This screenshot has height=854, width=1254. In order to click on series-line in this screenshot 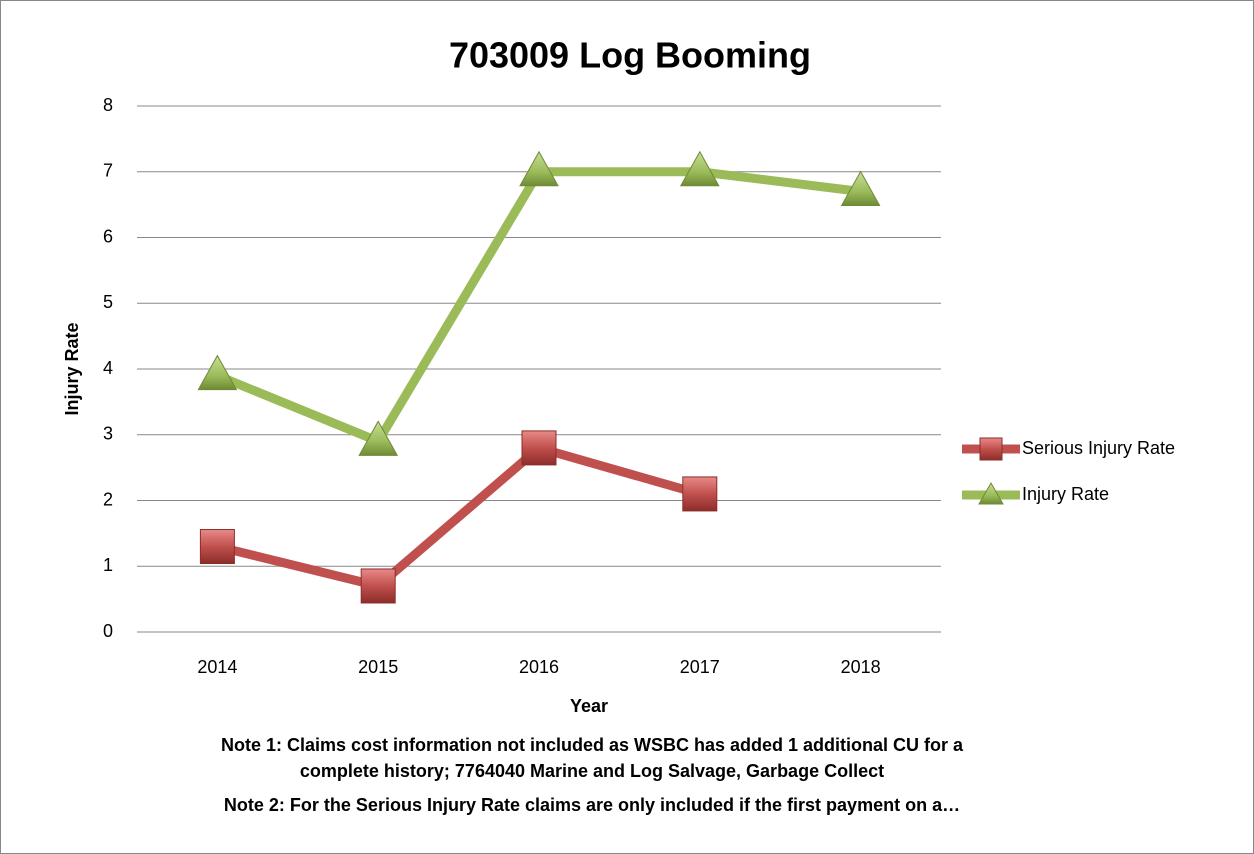, I will do `click(459, 517)`.